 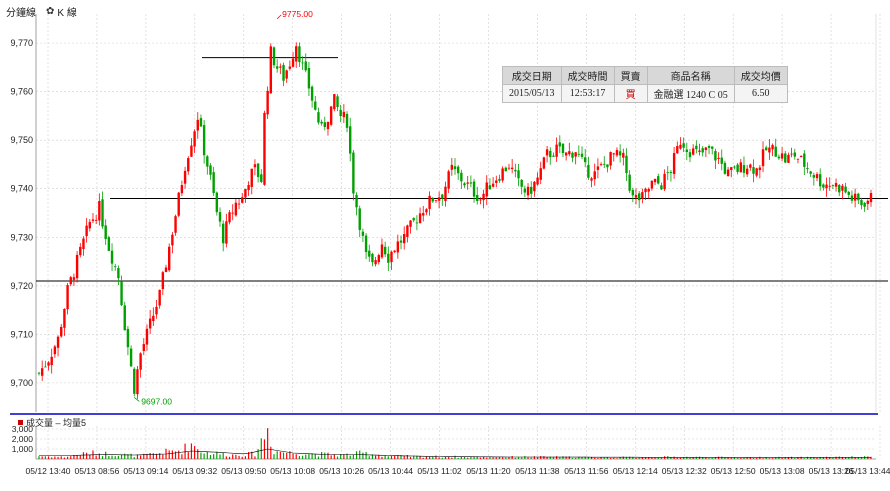 I want to click on time-tick-label: 05/13 10:26, so click(x=341, y=471).